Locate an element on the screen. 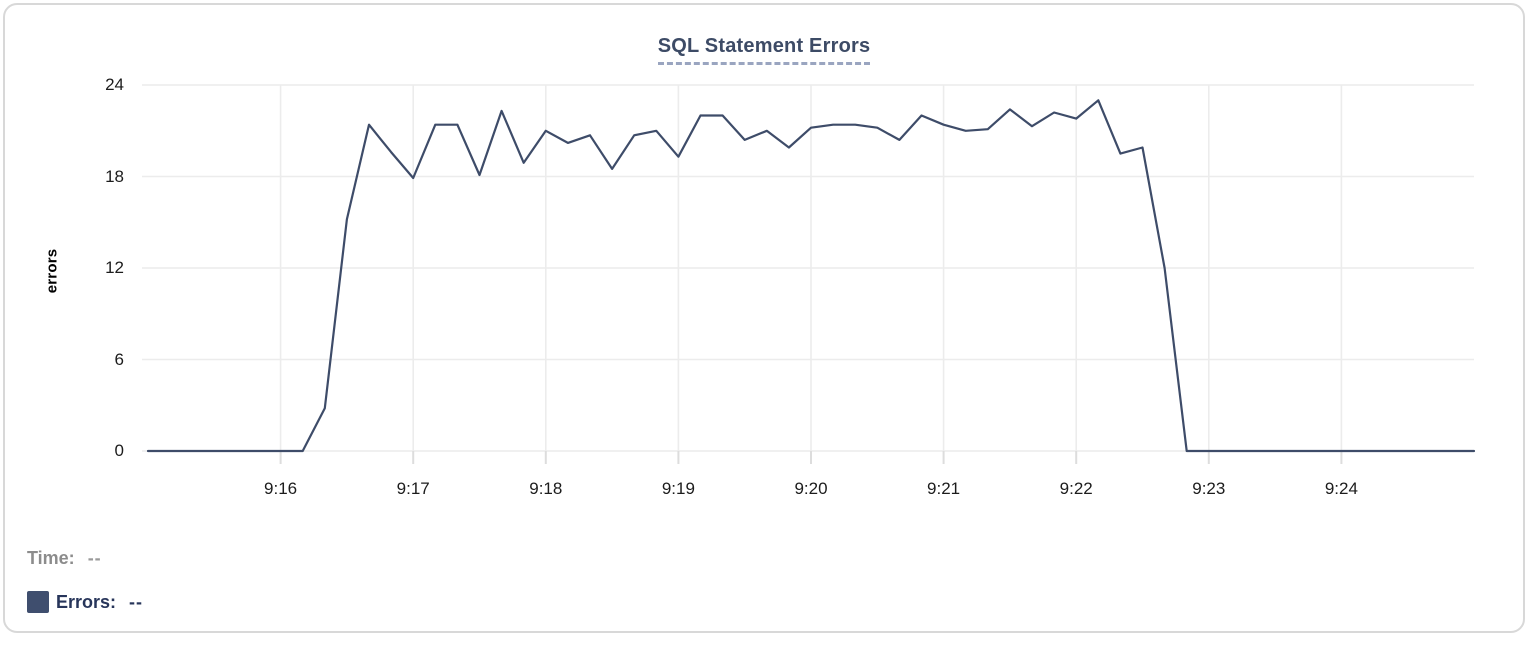 This screenshot has height=652, width=1528. y-tick-label: 24 is located at coordinates (114, 84).